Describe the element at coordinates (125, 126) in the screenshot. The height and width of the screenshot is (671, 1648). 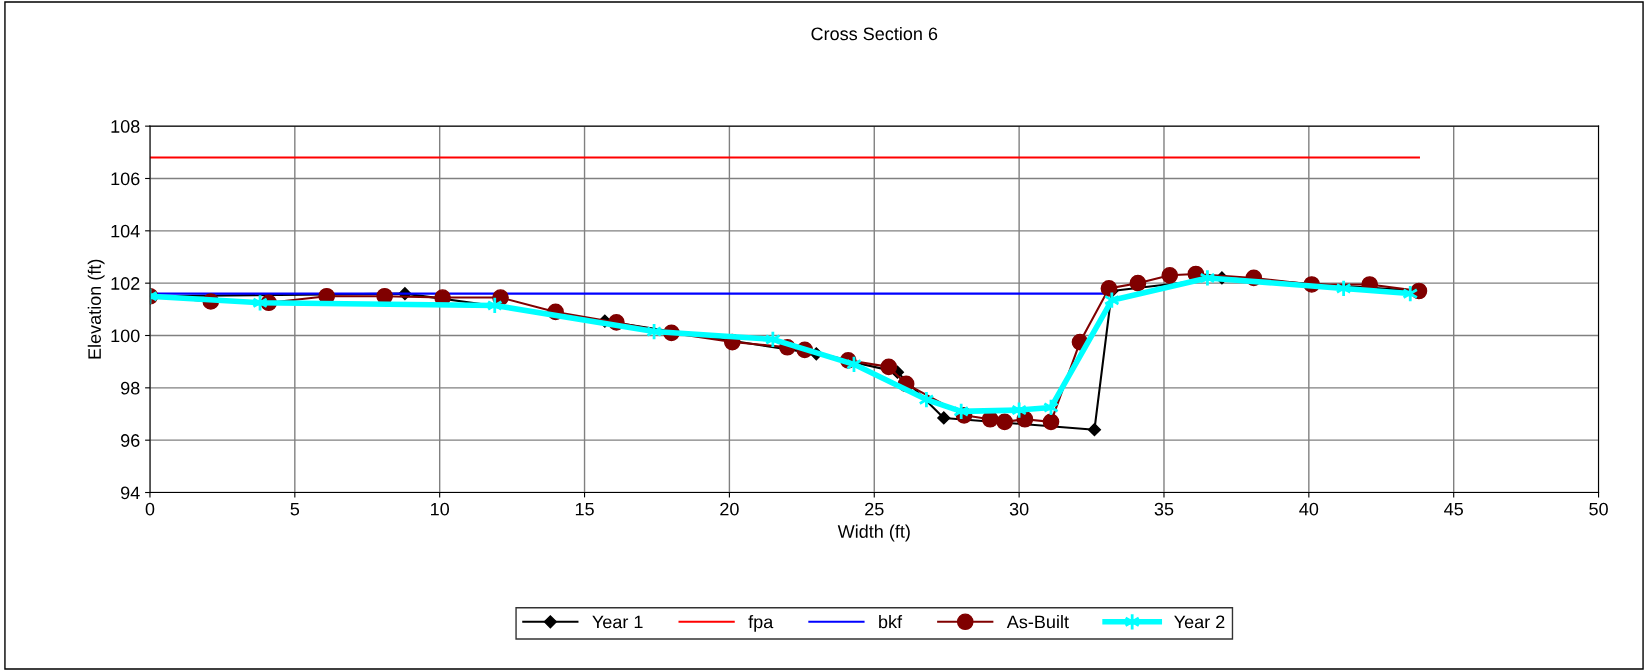
I see `y-tick-label: 108` at that location.